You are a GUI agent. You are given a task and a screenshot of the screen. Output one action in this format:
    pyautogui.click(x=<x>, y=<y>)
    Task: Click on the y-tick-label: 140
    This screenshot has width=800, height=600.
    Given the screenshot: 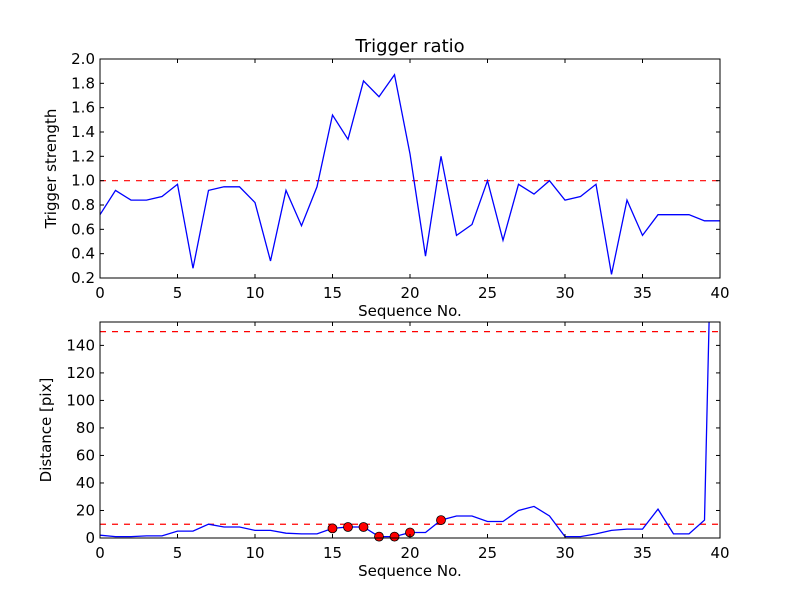 What is the action you would take?
    pyautogui.click(x=80, y=345)
    